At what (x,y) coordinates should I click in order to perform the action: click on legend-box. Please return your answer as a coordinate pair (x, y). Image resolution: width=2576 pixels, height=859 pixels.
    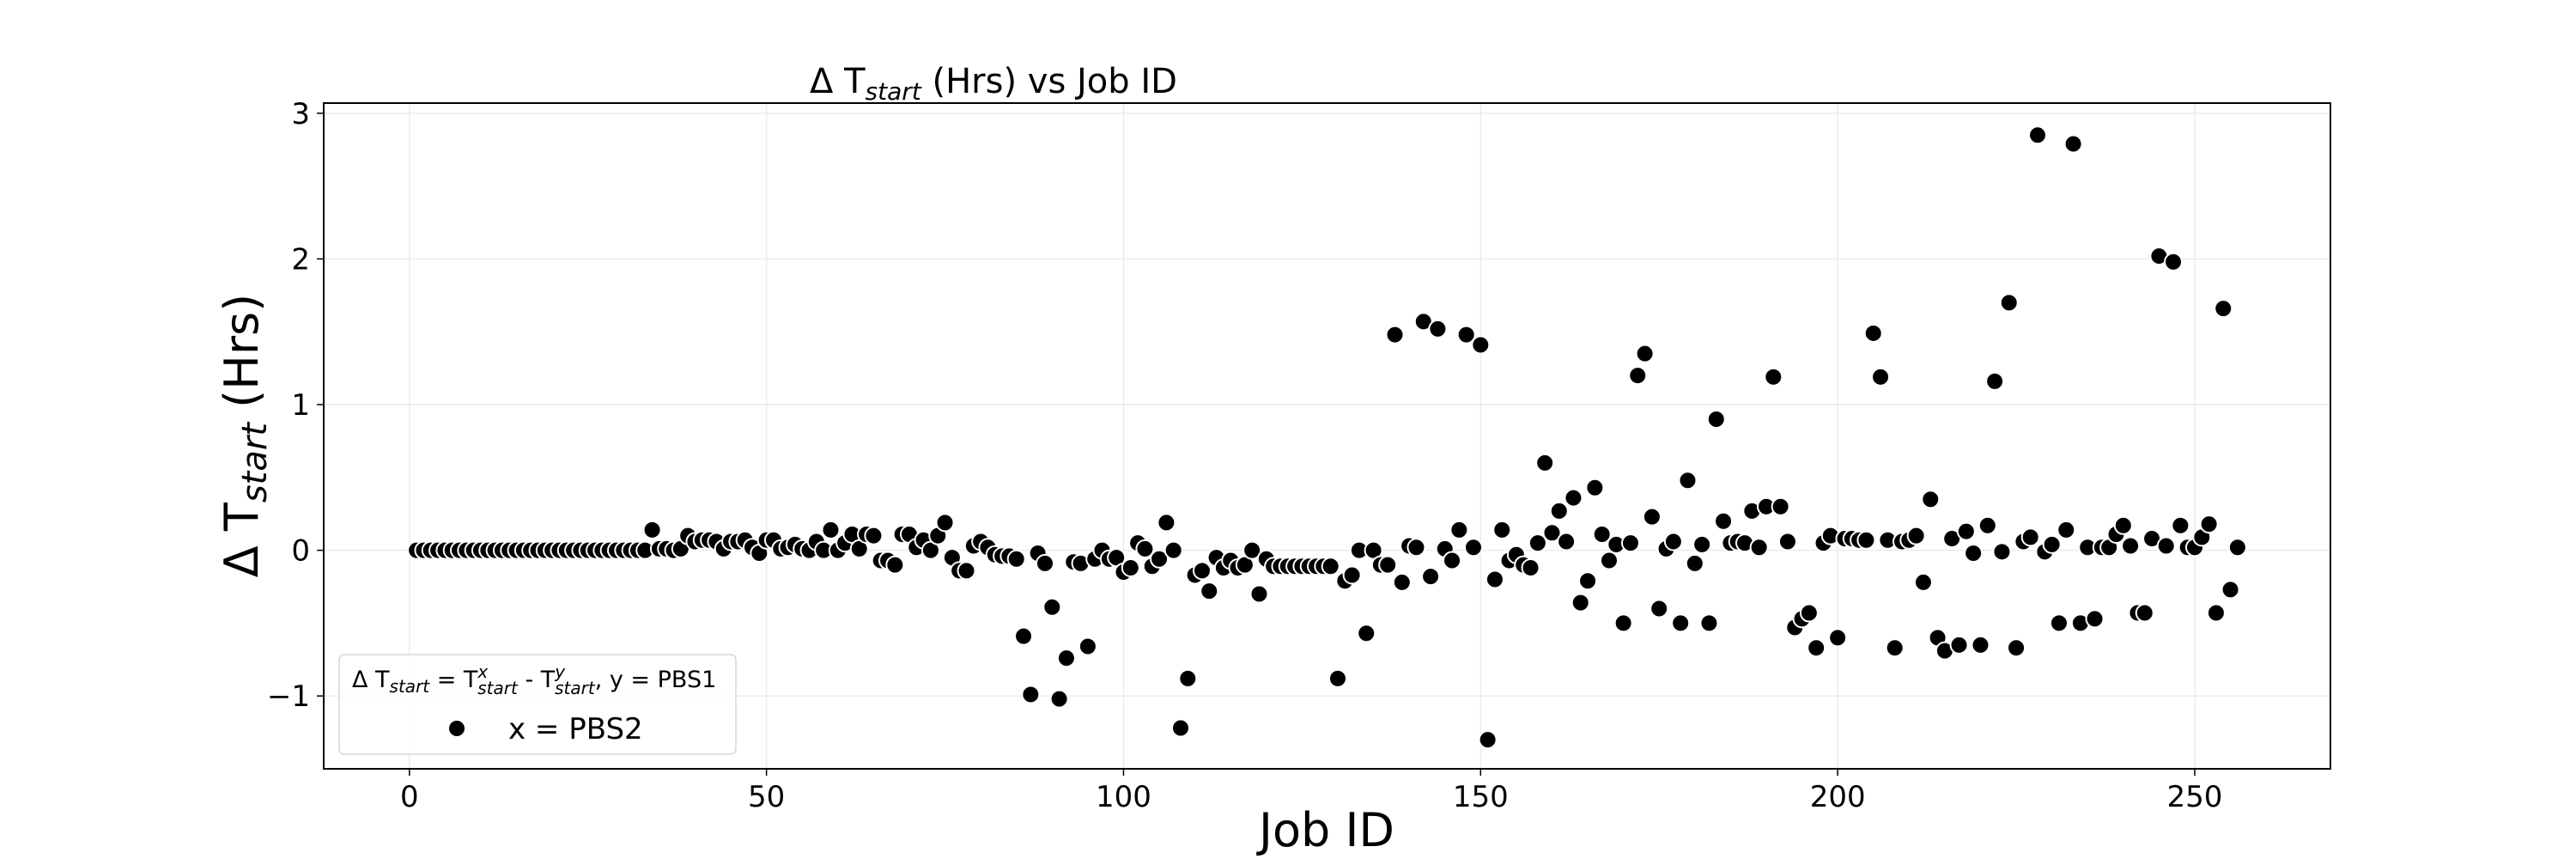
    Looking at the image, I should click on (537, 704).